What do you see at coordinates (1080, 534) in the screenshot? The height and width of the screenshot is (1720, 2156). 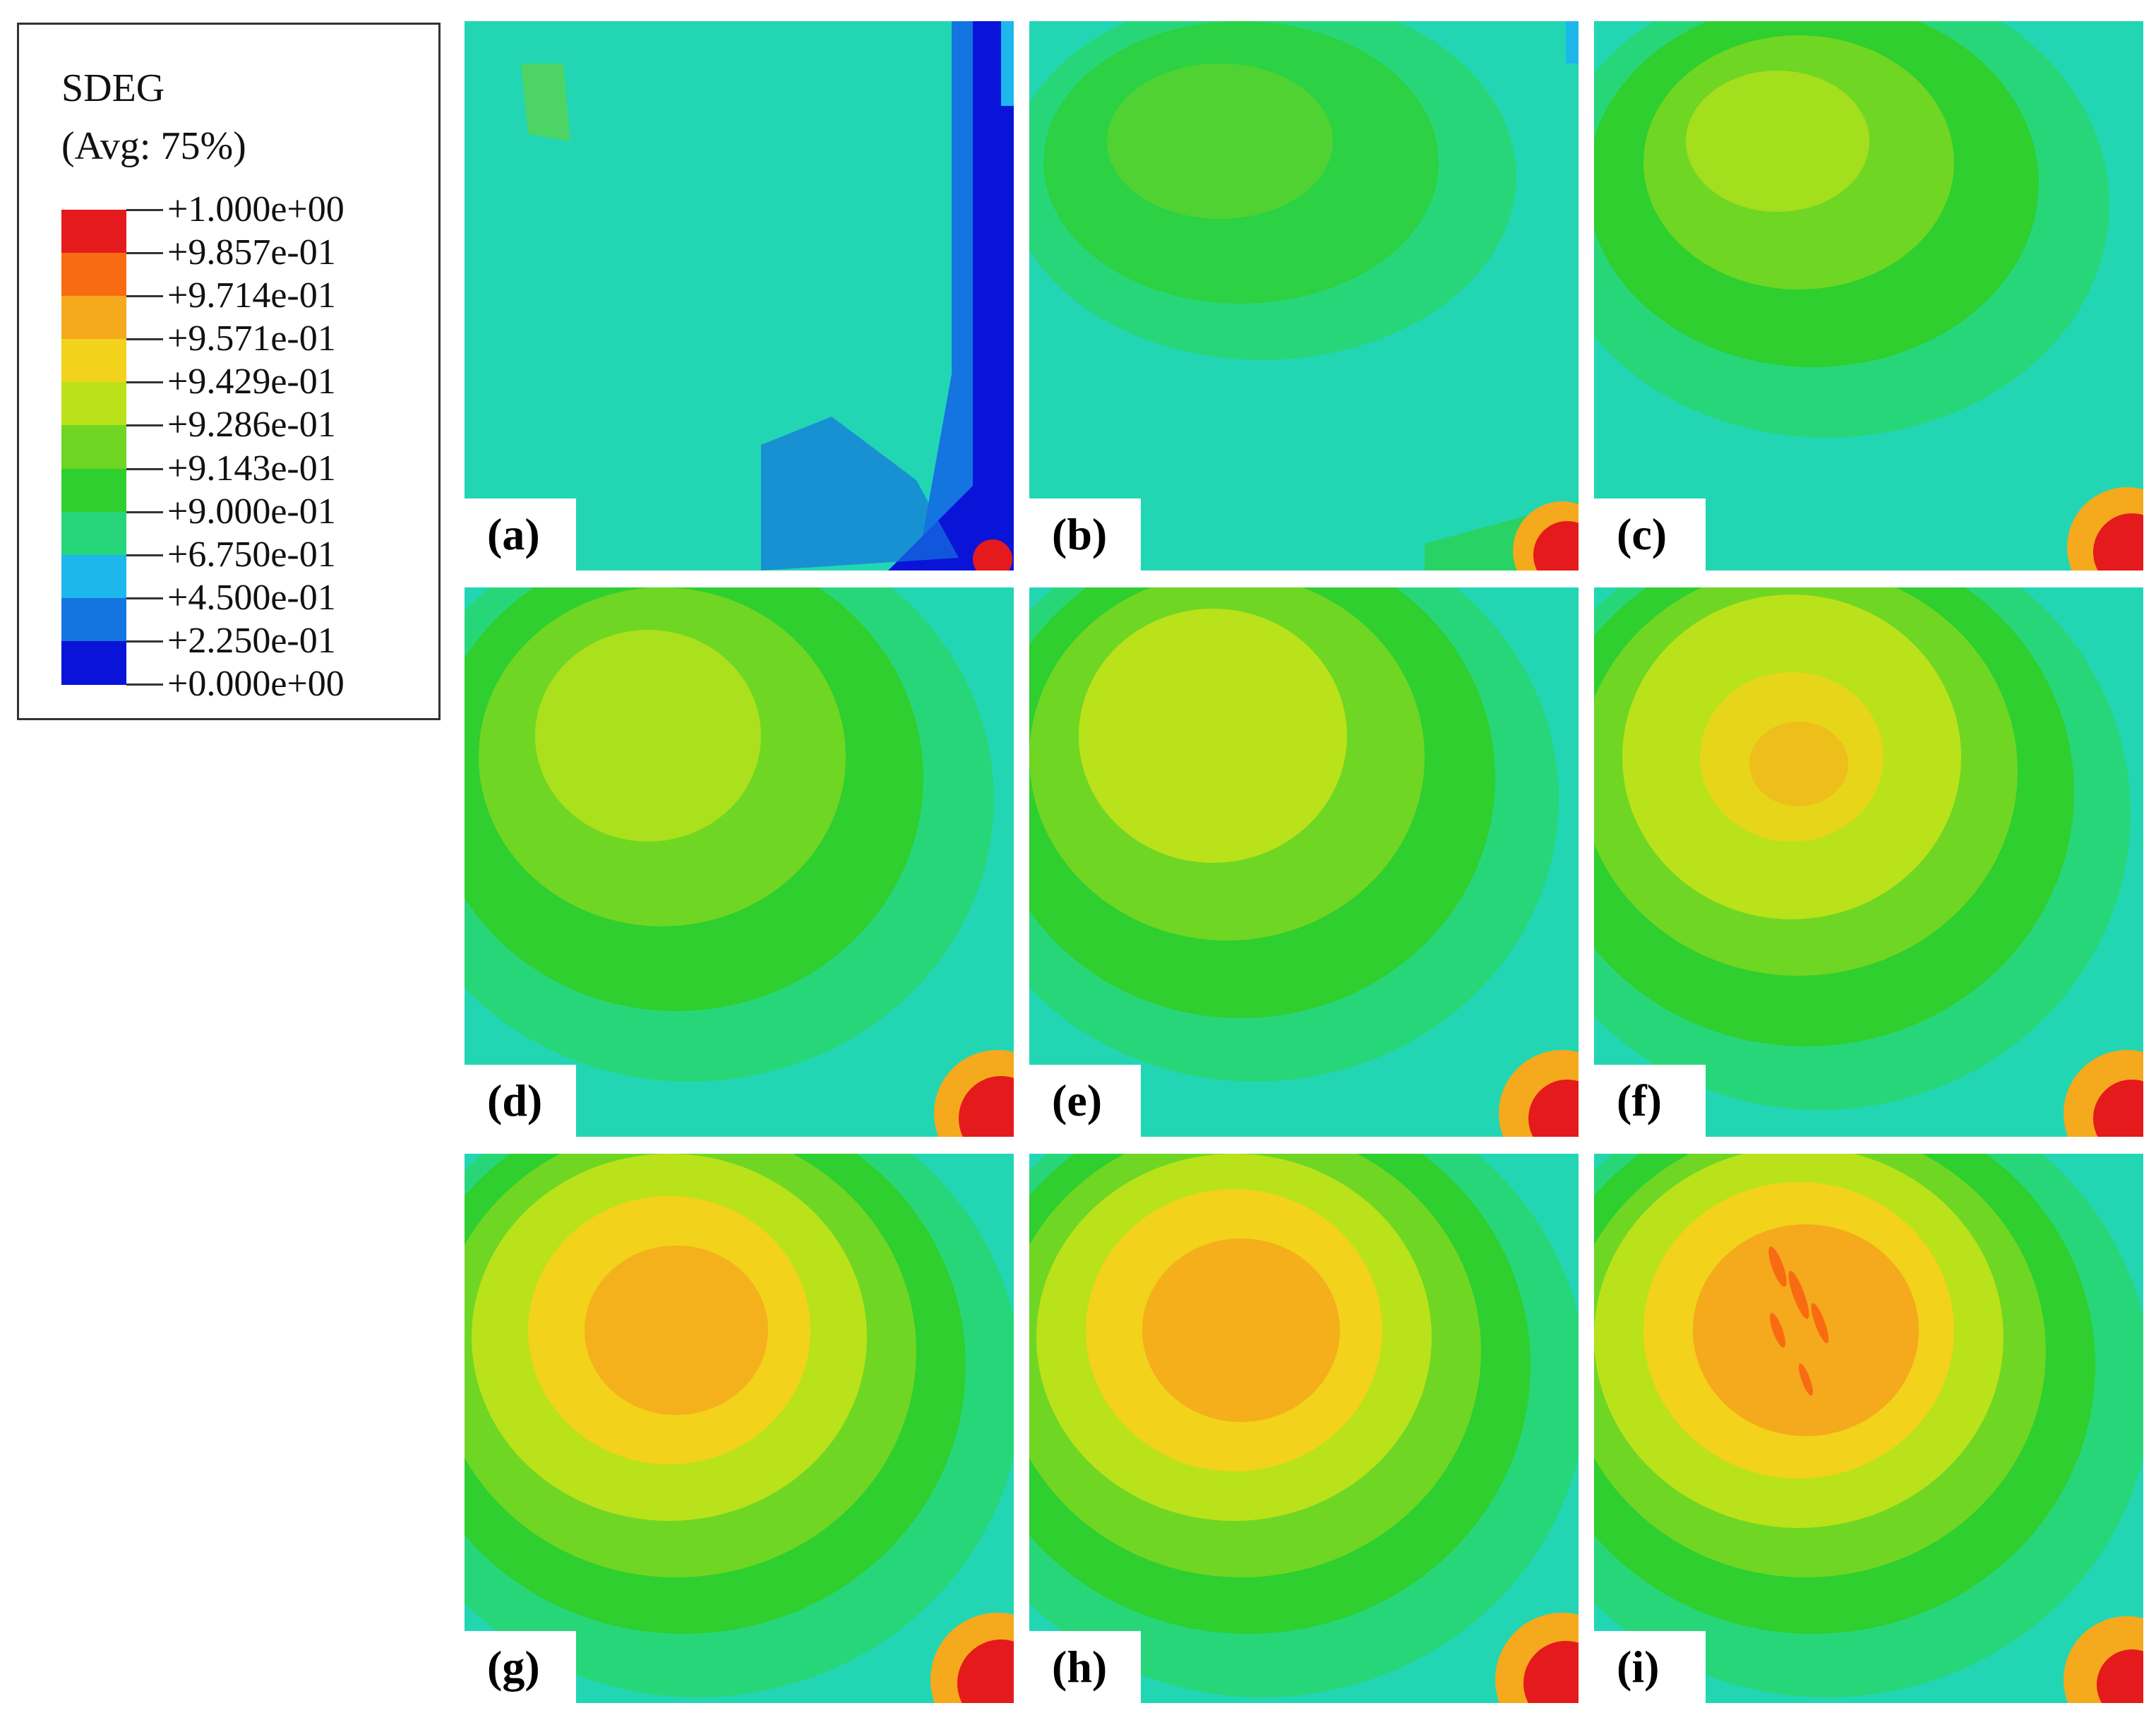 I see `panel-label-b: (b)` at bounding box center [1080, 534].